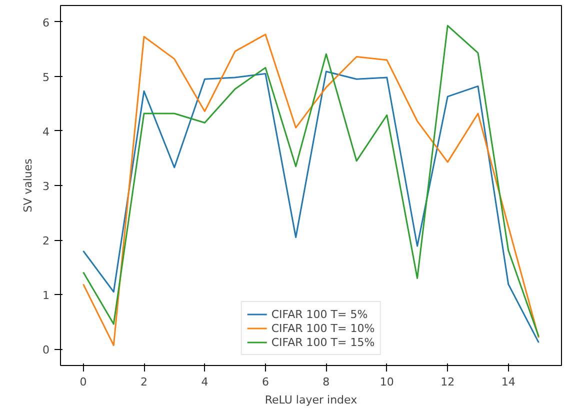  I want to click on x-tick-label: 6, so click(265, 382).